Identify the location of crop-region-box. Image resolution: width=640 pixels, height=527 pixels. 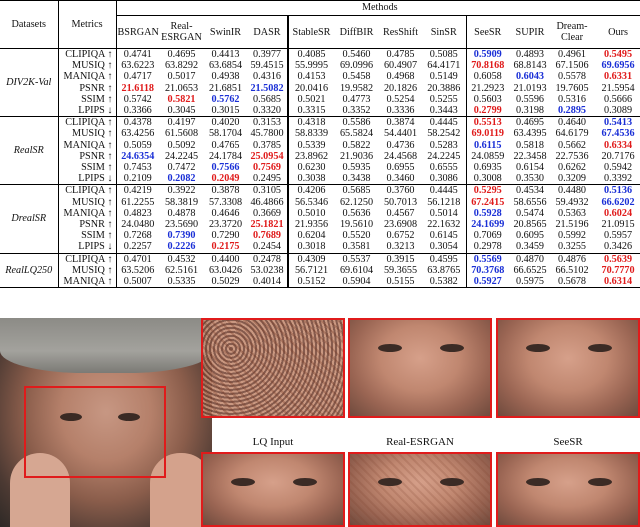
(95, 432).